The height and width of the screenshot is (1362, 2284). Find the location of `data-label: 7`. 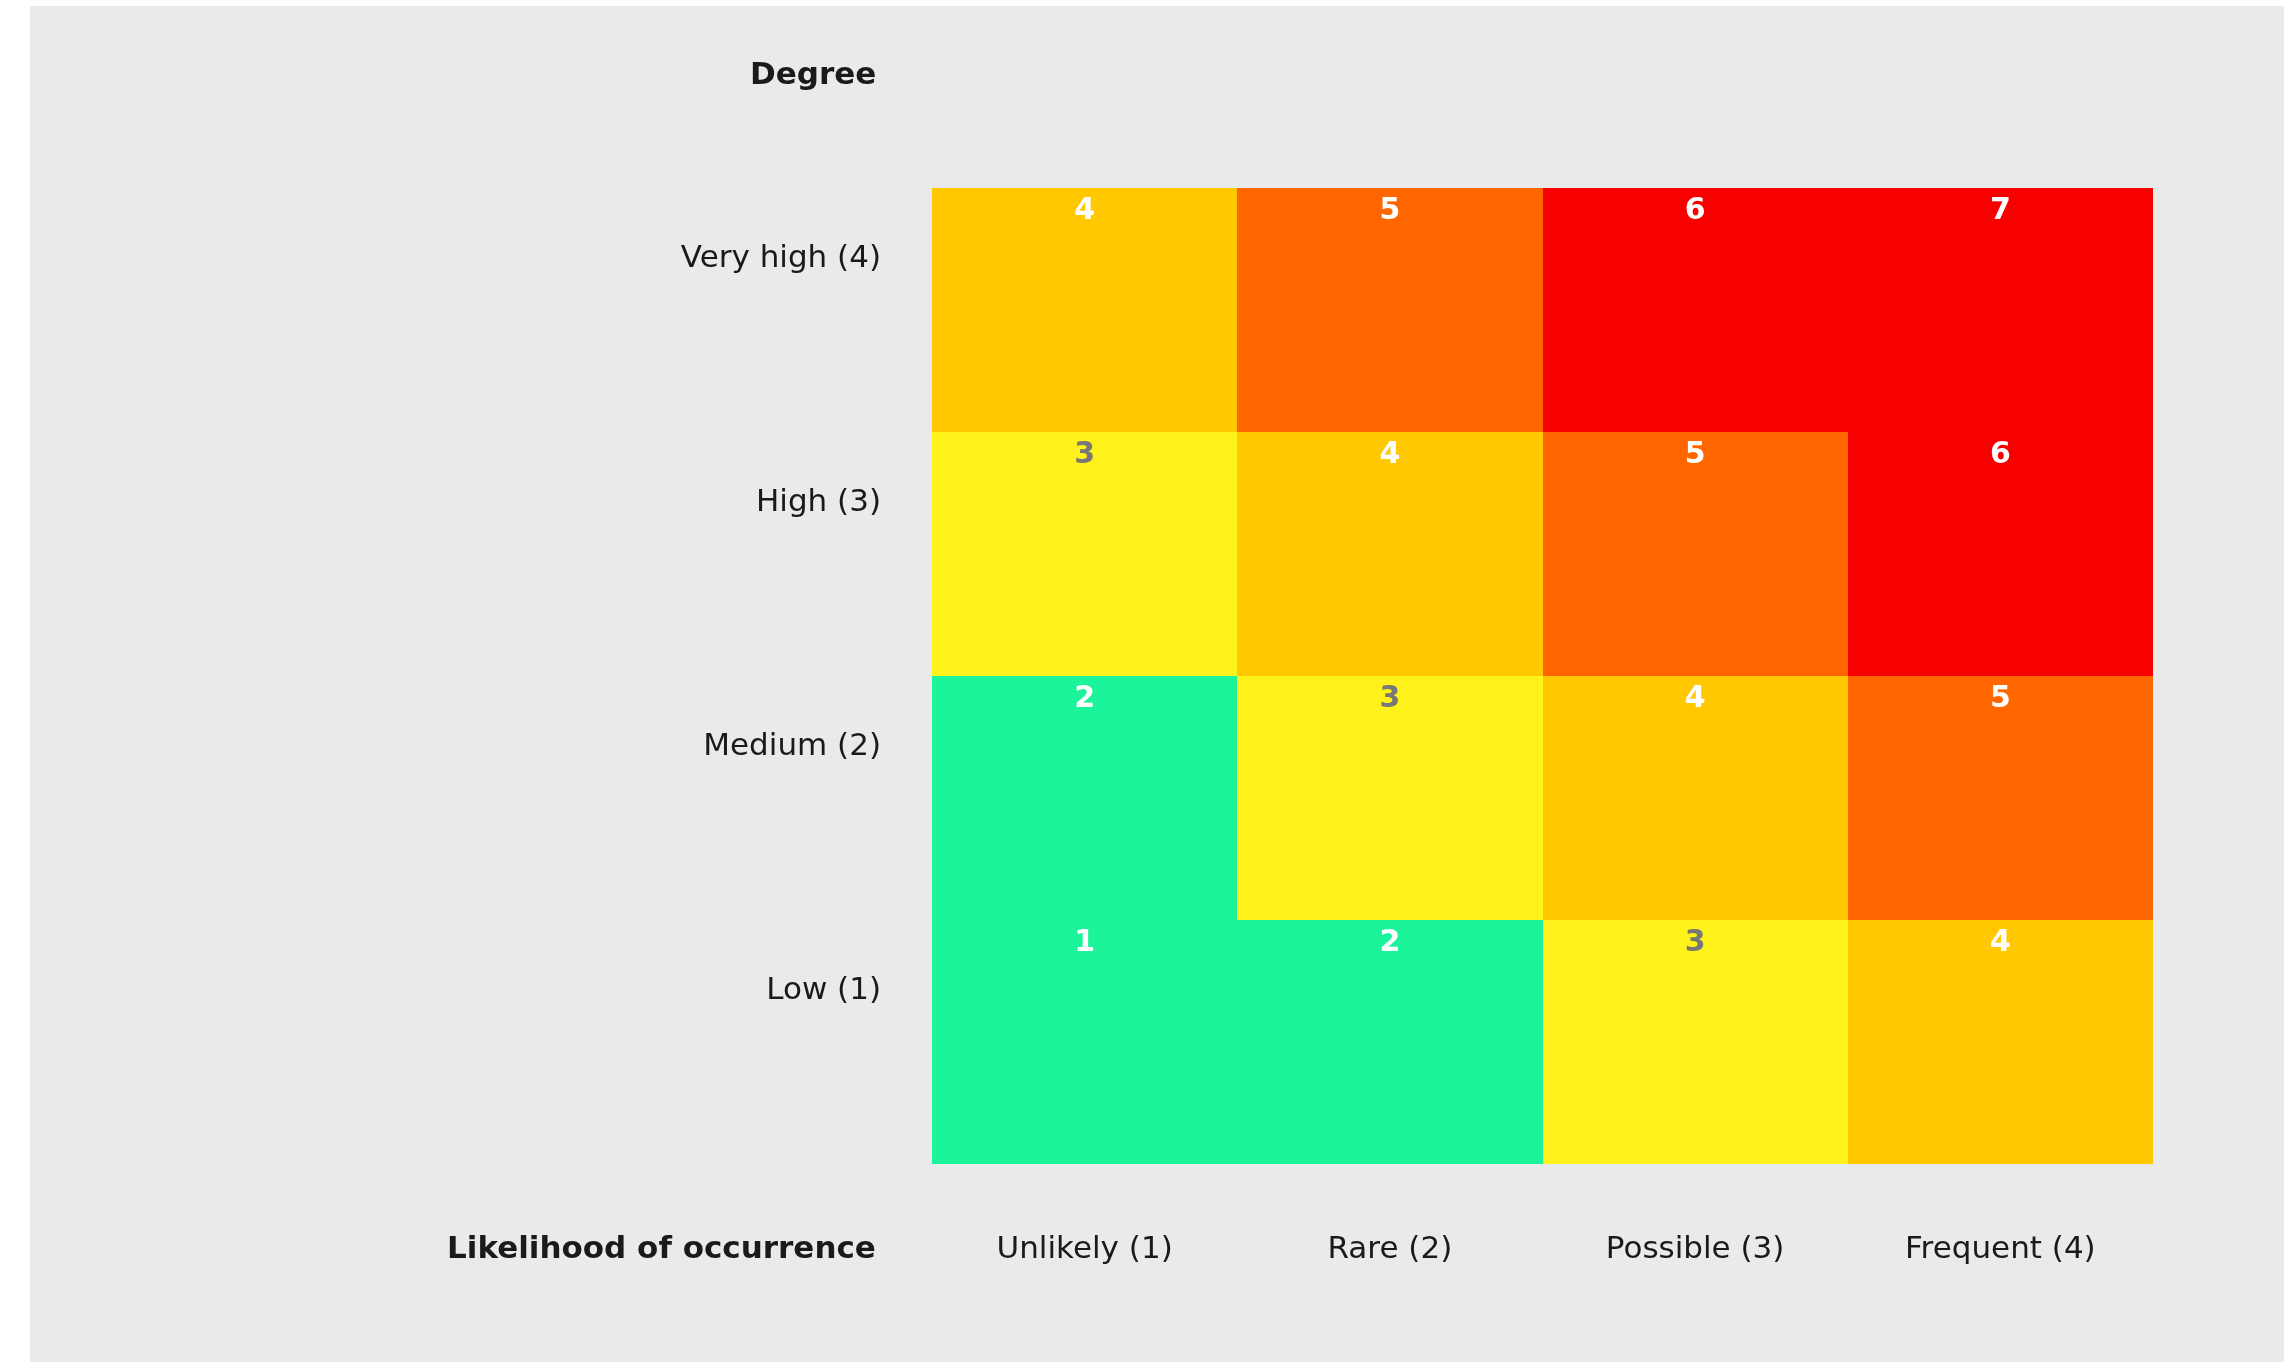

data-label: 7 is located at coordinates (2000, 208).